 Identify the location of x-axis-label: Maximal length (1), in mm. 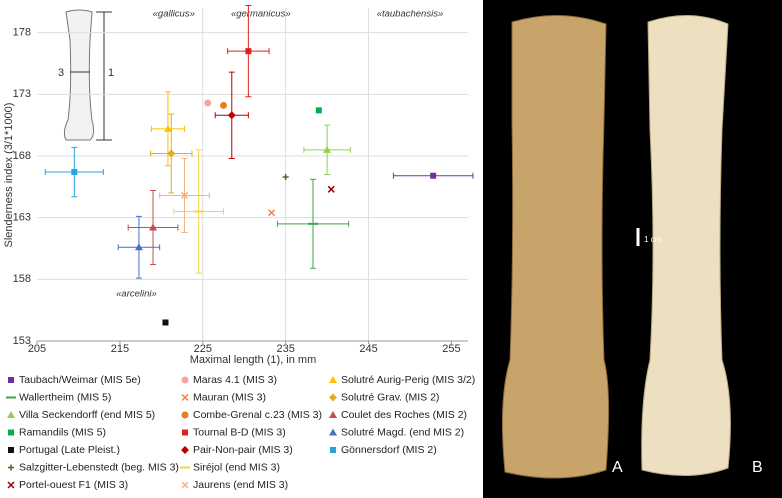
(253, 360).